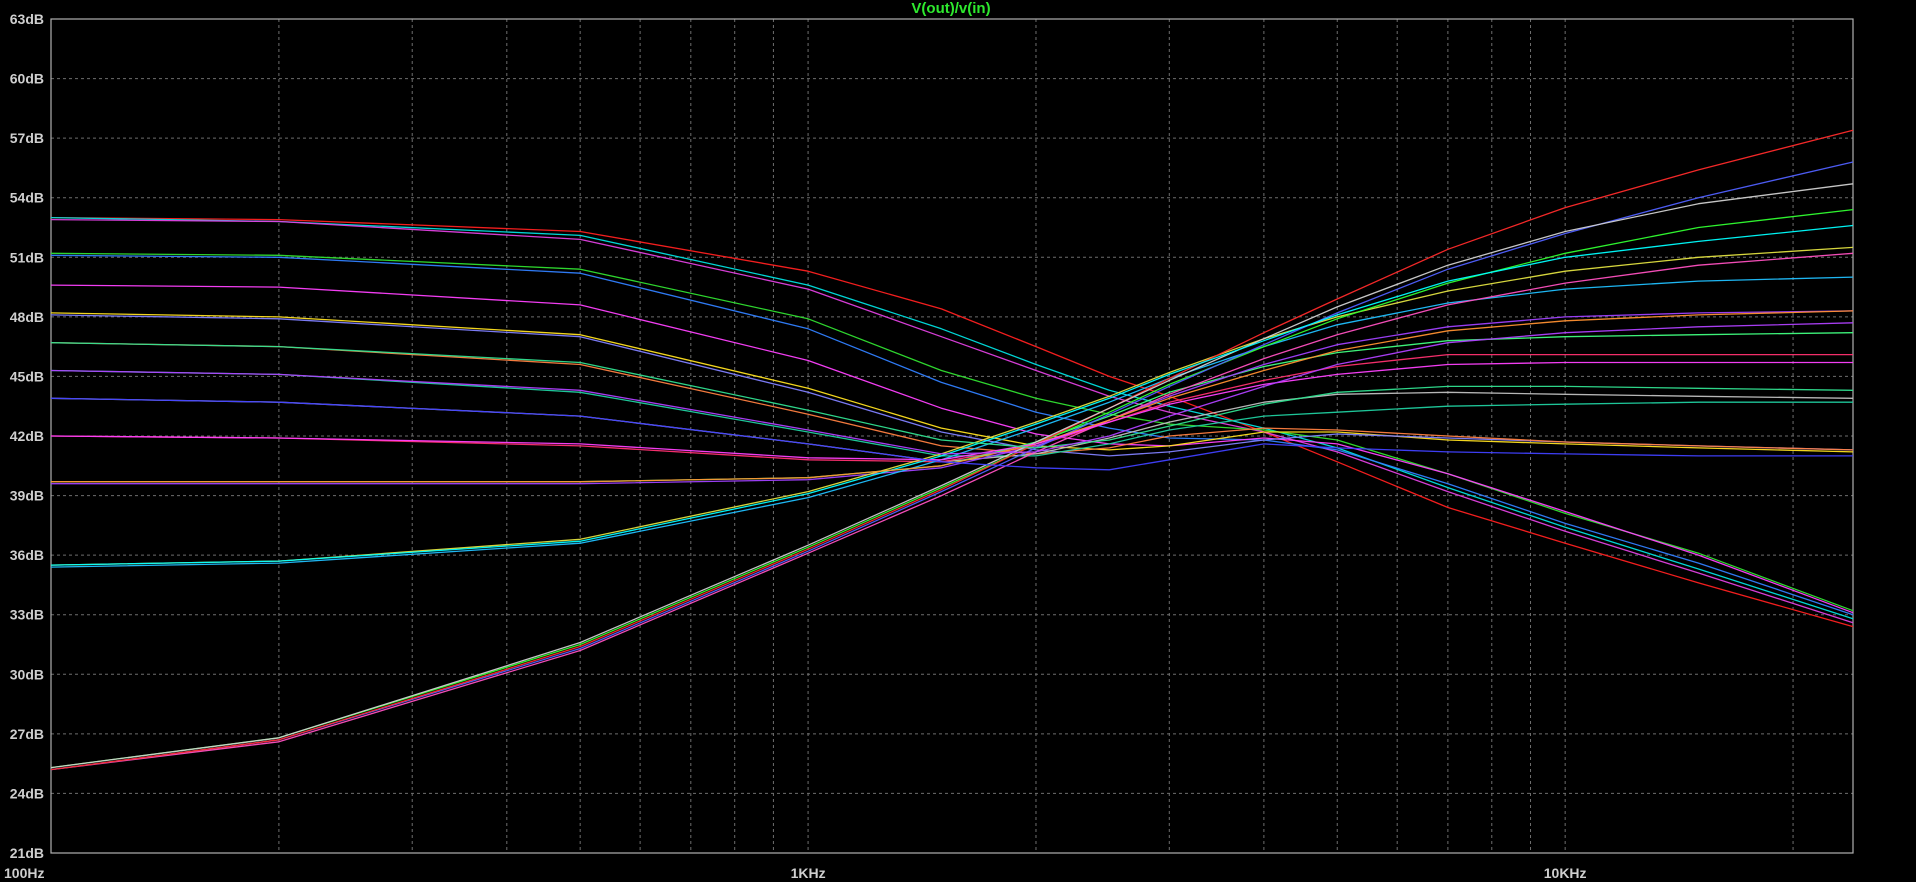 Image resolution: width=1916 pixels, height=882 pixels. Describe the element at coordinates (27, 734) in the screenshot. I see `y-tick-label: 27dB` at that location.